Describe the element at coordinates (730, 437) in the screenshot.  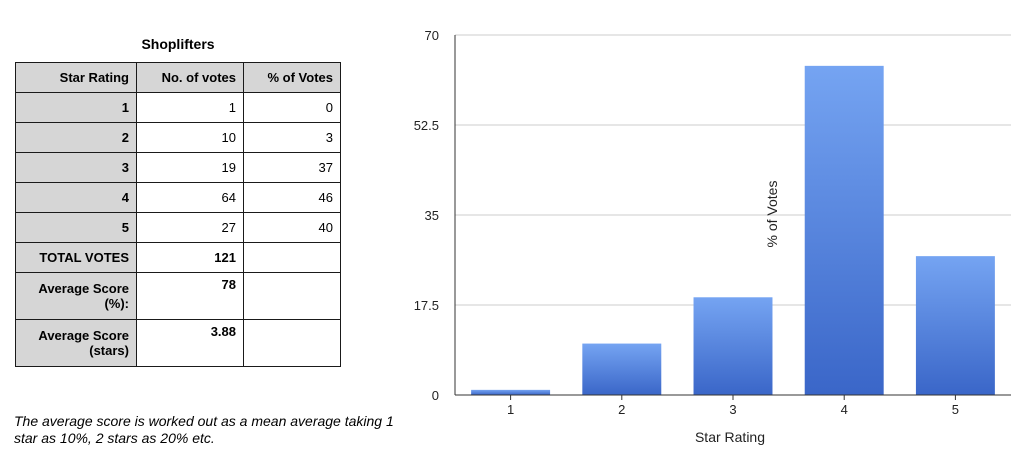
I see `x-axis-label: Star Rating` at that location.